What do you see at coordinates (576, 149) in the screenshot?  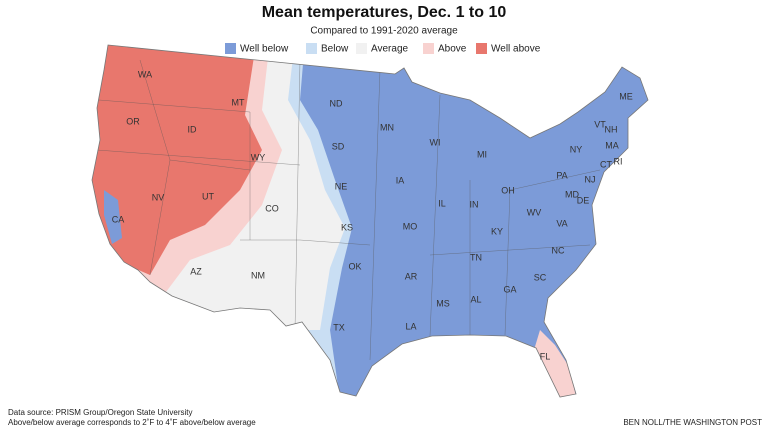 I see `state-label: NY` at bounding box center [576, 149].